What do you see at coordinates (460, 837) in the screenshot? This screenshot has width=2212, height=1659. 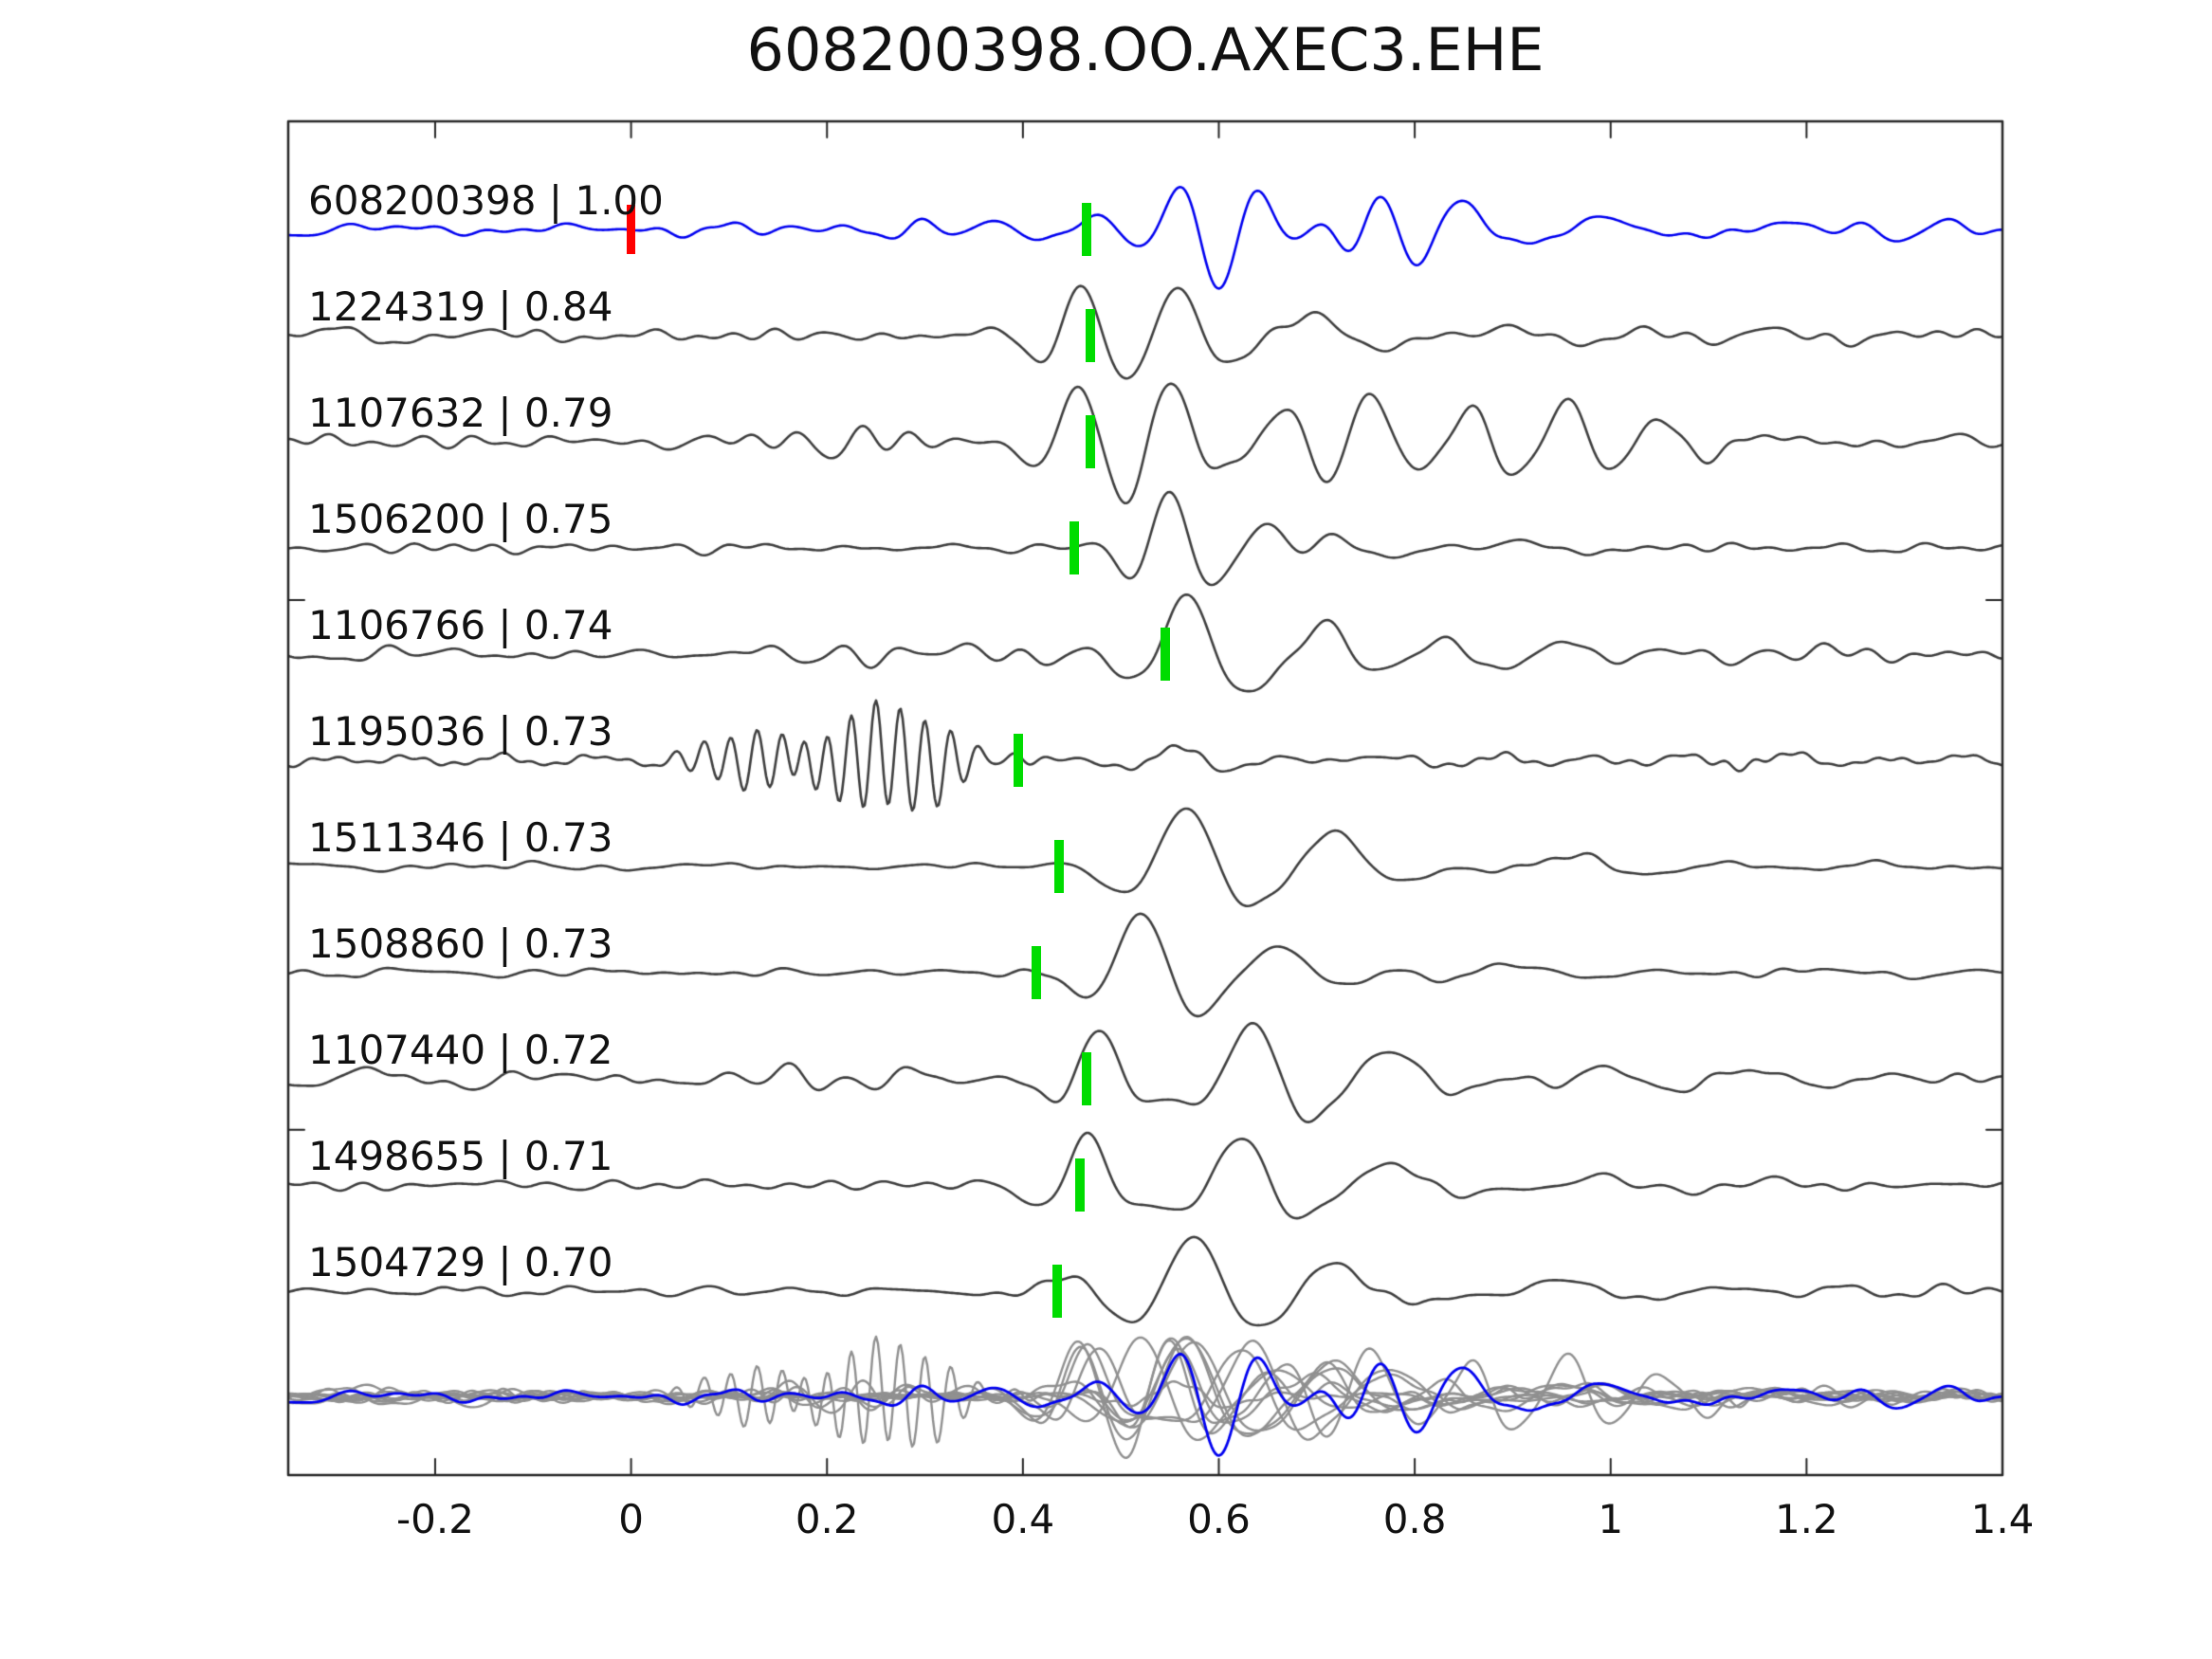 I see `trace-label: 1511346 | 0.73` at bounding box center [460, 837].